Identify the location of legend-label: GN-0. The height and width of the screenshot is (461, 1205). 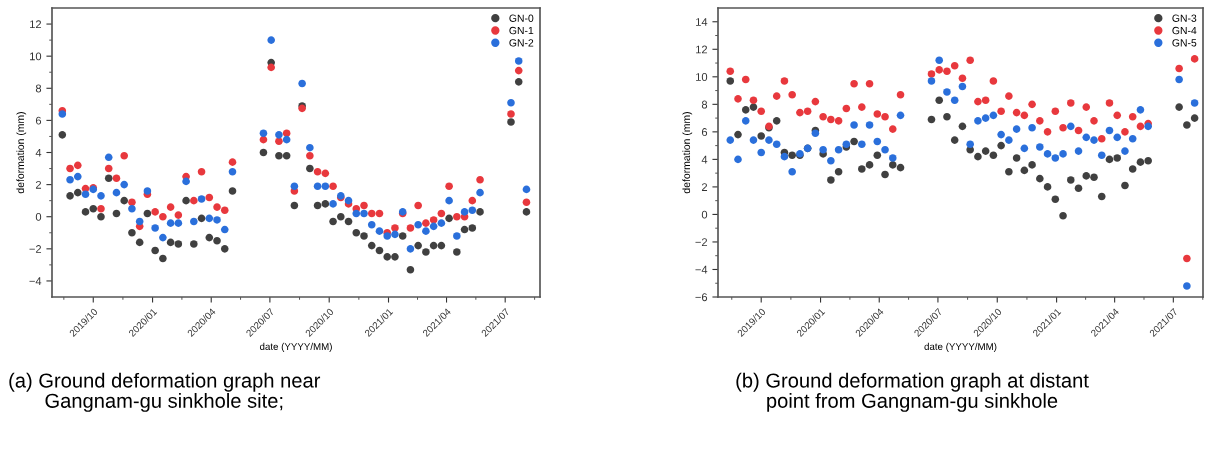
(521, 18).